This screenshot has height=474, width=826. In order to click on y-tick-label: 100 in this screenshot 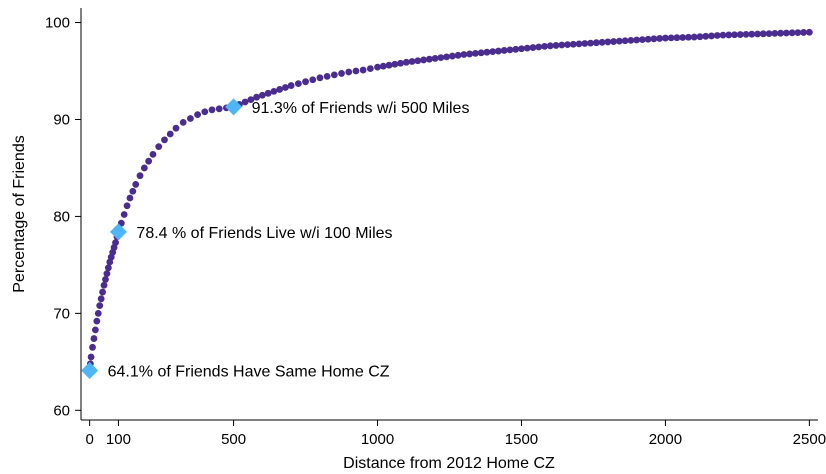, I will do `click(57, 23)`.